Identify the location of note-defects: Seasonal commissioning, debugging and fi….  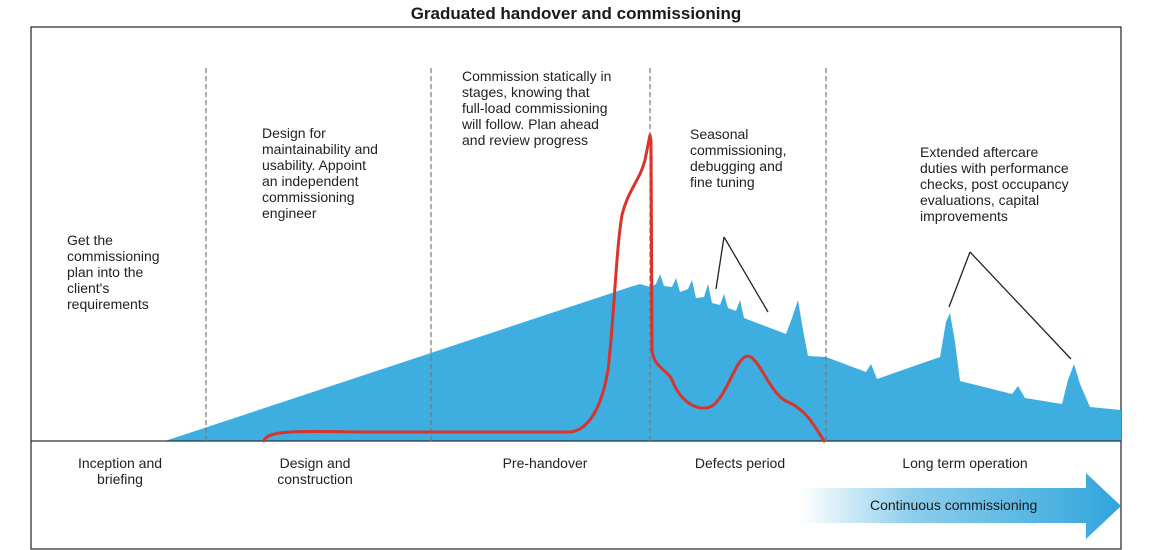
(738, 158).